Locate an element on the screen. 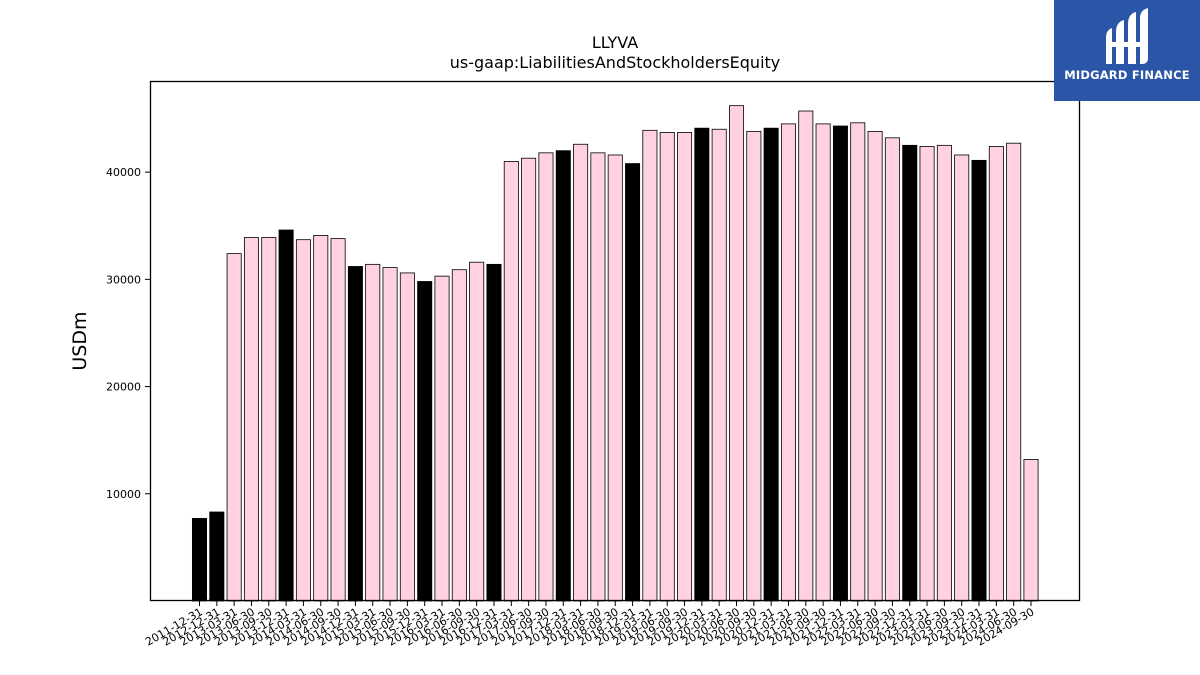 Image resolution: width=1200 pixels, height=675 pixels. y-tick-label: 10000 is located at coordinates (123, 494).